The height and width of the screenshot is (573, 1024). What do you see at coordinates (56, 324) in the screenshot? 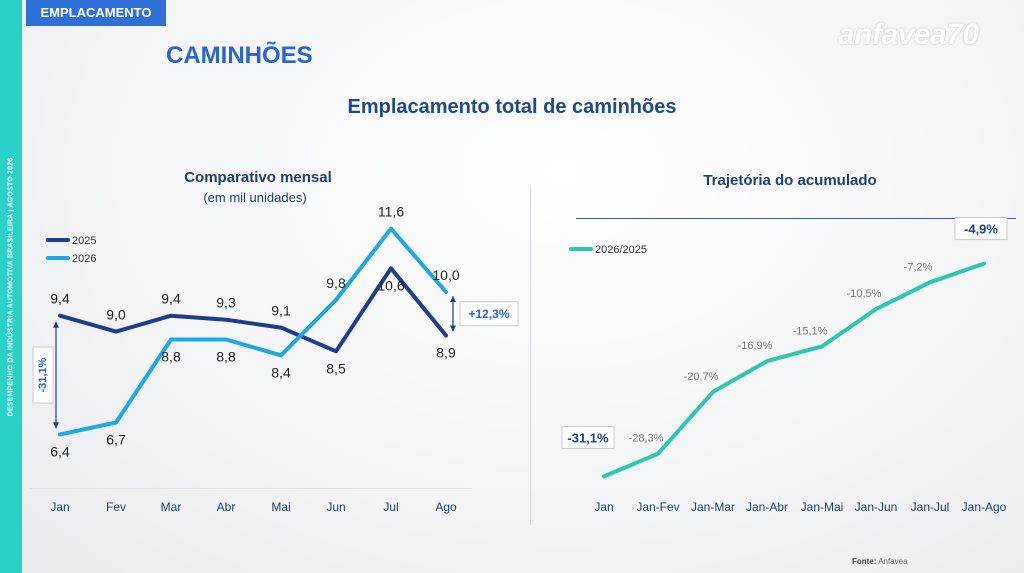
I see `chart1-annotation-jan-arrowhead-top` at bounding box center [56, 324].